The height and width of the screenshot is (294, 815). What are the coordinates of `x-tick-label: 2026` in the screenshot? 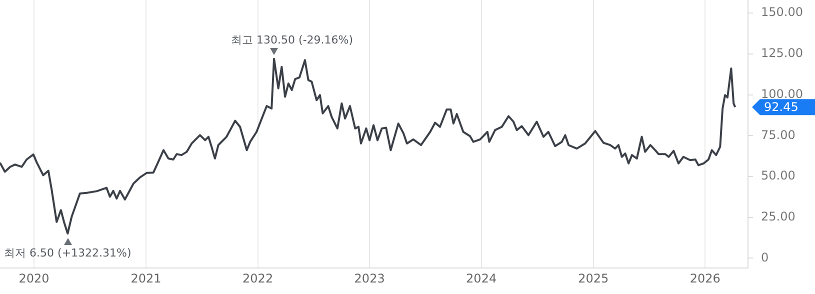 It's located at (705, 278).